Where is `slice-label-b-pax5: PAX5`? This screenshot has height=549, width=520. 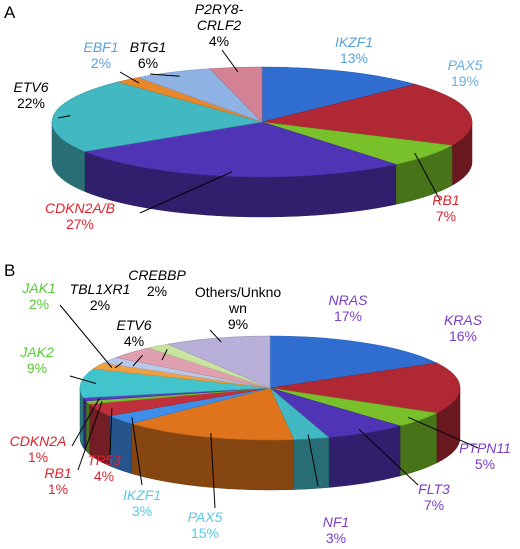
slice-label-b-pax5: PAX5 is located at coordinates (205, 517).